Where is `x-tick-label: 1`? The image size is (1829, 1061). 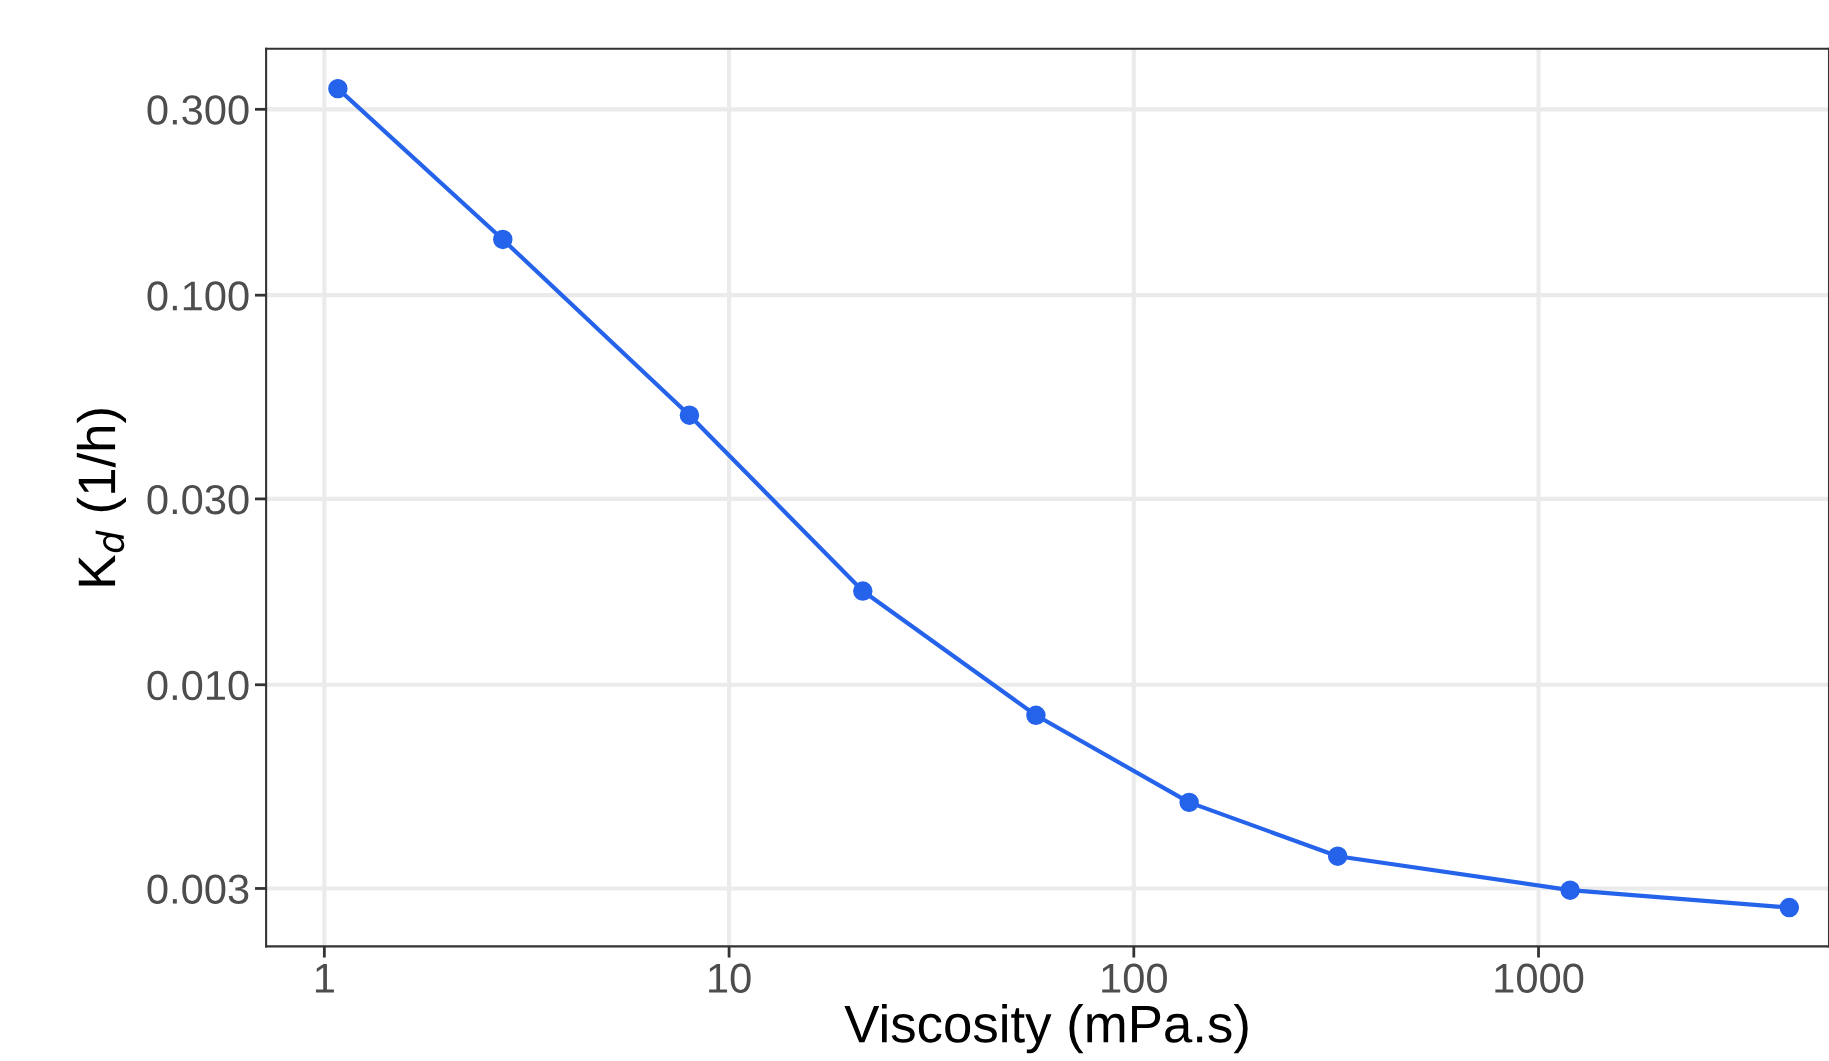 x-tick-label: 1 is located at coordinates (324, 978).